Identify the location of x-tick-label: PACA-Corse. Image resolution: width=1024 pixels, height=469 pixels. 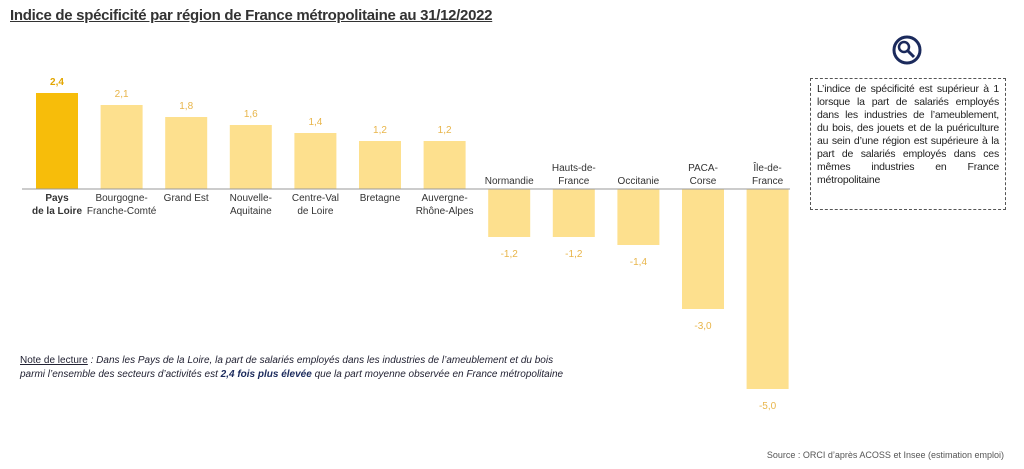
(703, 175).